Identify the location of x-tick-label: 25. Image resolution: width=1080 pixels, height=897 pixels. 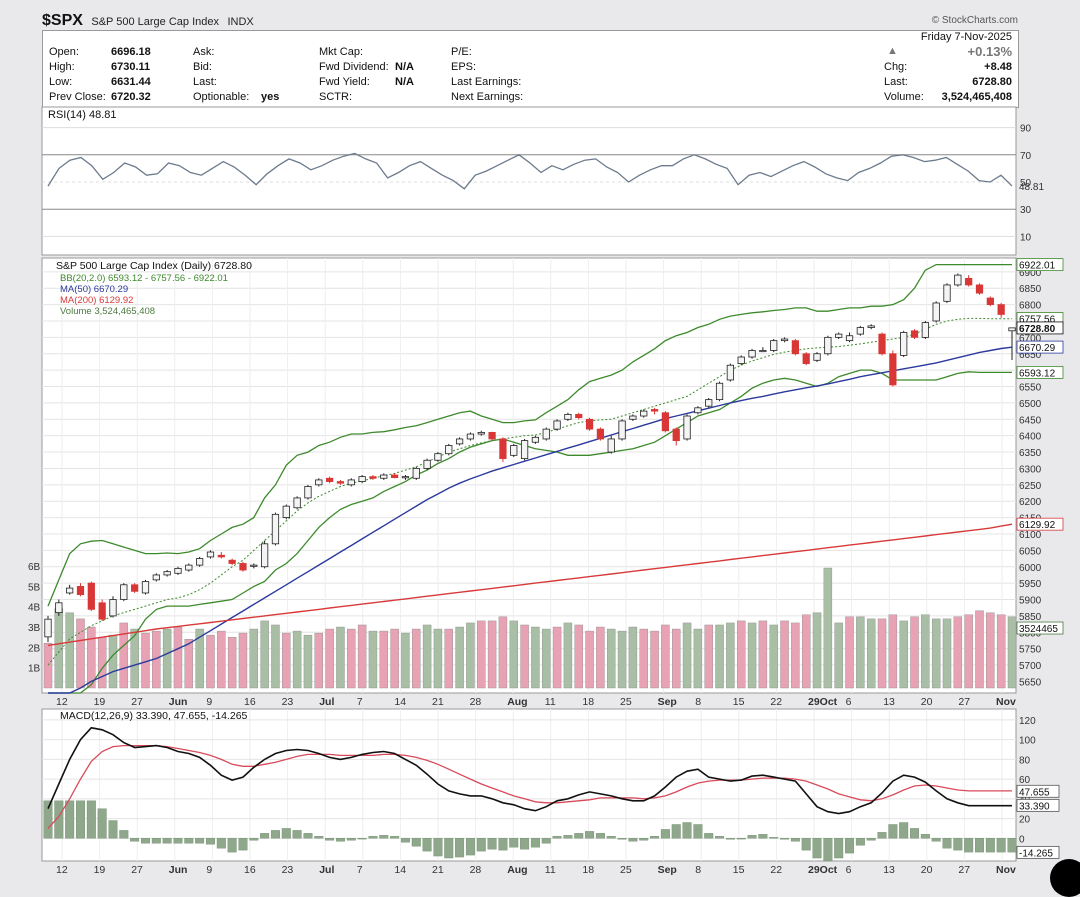
(626, 702).